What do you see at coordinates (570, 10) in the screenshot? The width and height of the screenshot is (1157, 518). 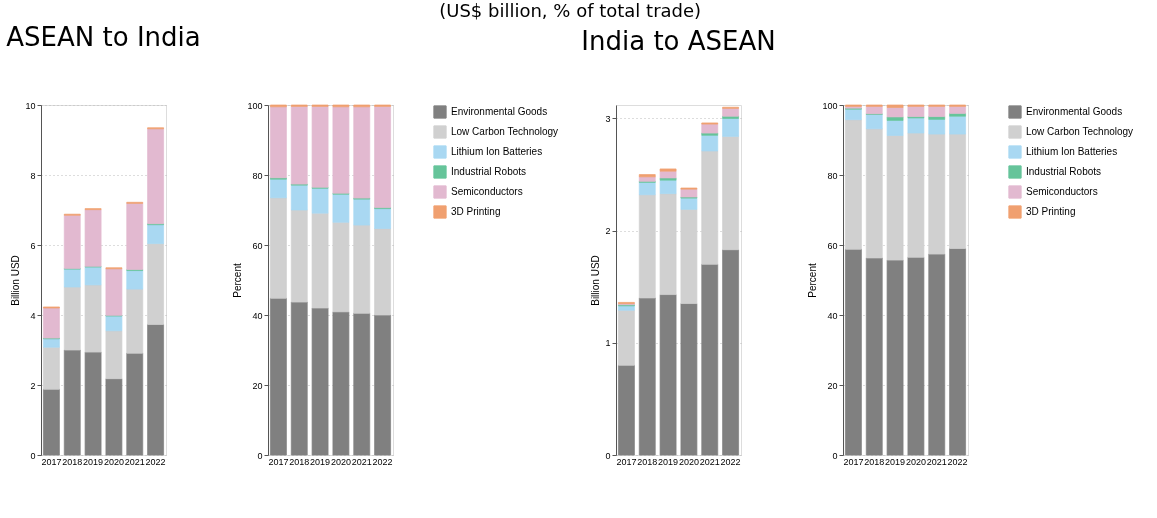 I see `text: (US$ billion, % of total trade)` at bounding box center [570, 10].